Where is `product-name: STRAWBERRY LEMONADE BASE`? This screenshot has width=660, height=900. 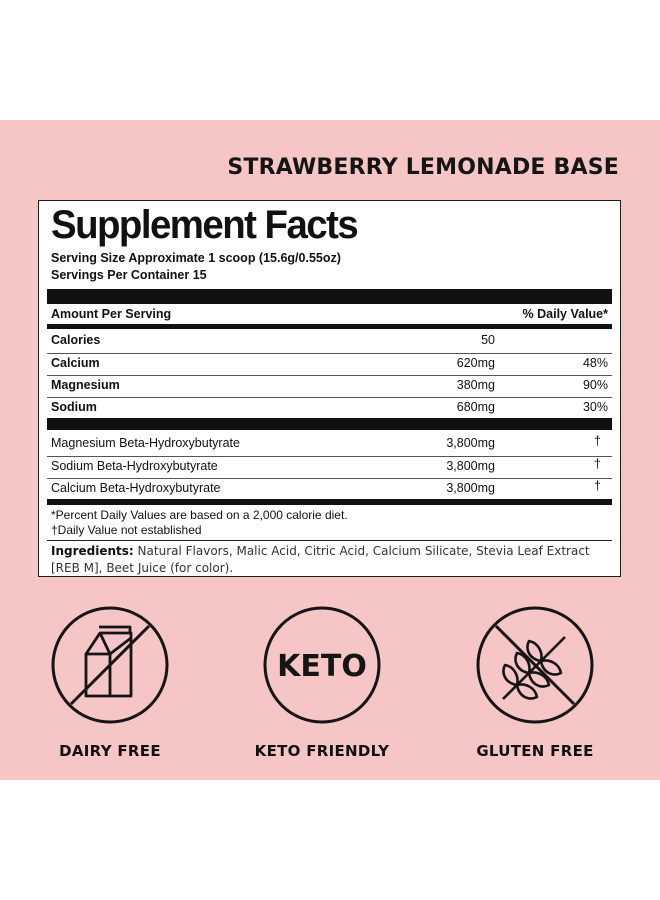
product-name: STRAWBERRY LEMONADE BASE is located at coordinates (423, 167).